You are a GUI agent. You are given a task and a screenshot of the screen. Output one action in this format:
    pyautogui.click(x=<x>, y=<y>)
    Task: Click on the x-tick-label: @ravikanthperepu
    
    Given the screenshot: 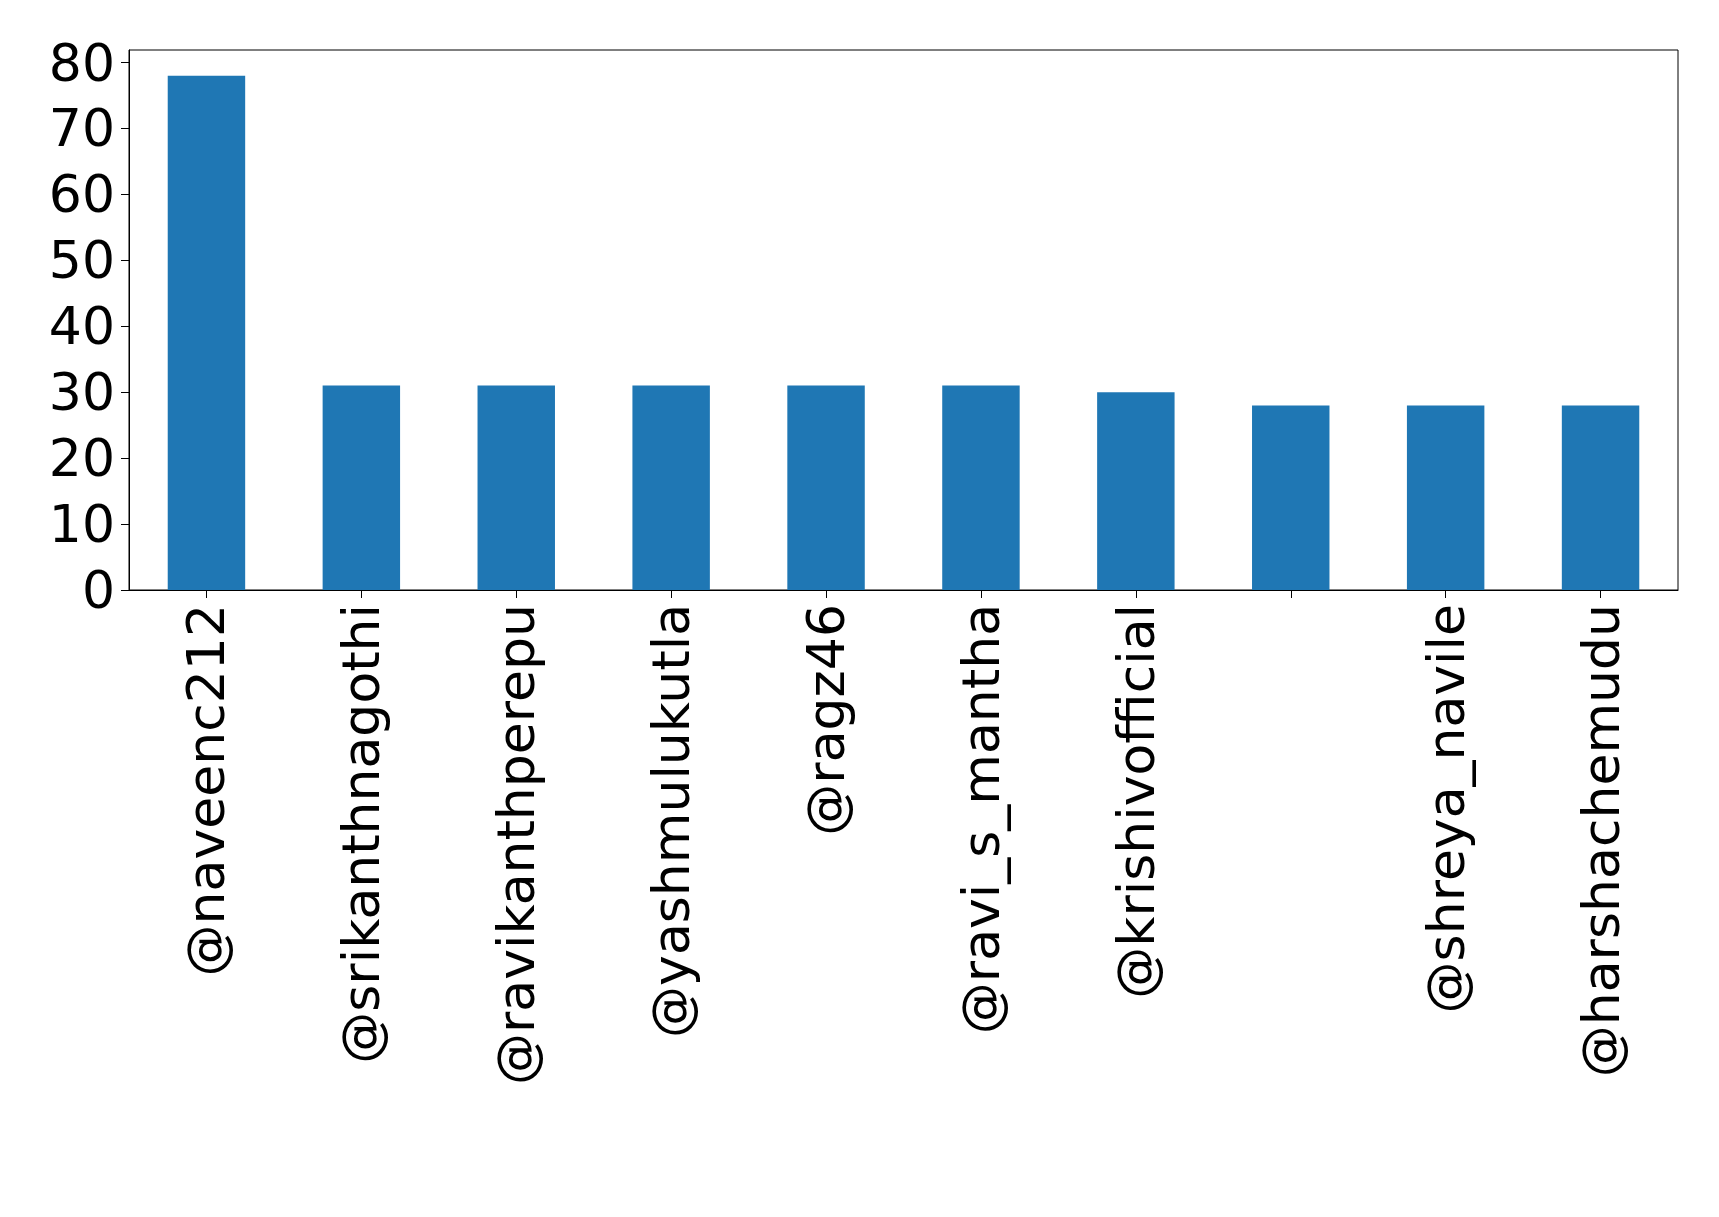 What is the action you would take?
    pyautogui.click(x=516, y=845)
    